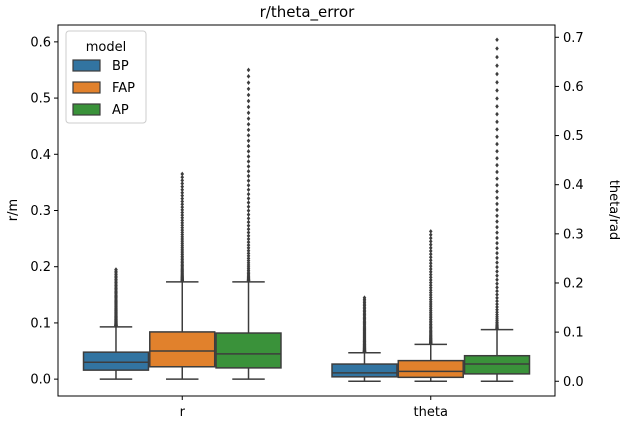  Describe the element at coordinates (573, 234) in the screenshot. I see `right-tick-label: 0.3` at that location.